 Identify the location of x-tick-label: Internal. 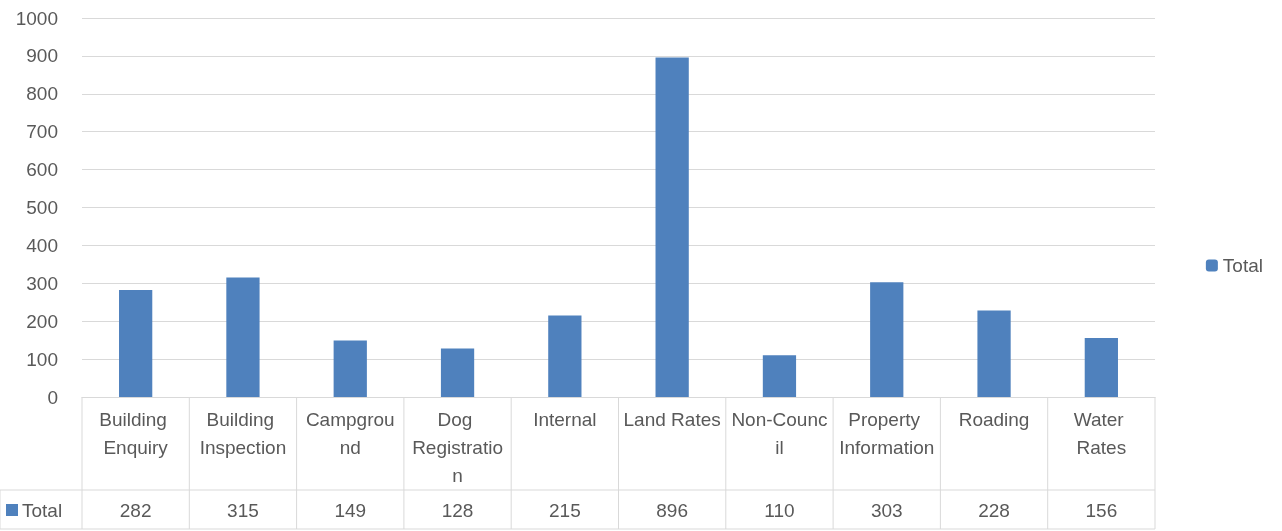
(565, 419).